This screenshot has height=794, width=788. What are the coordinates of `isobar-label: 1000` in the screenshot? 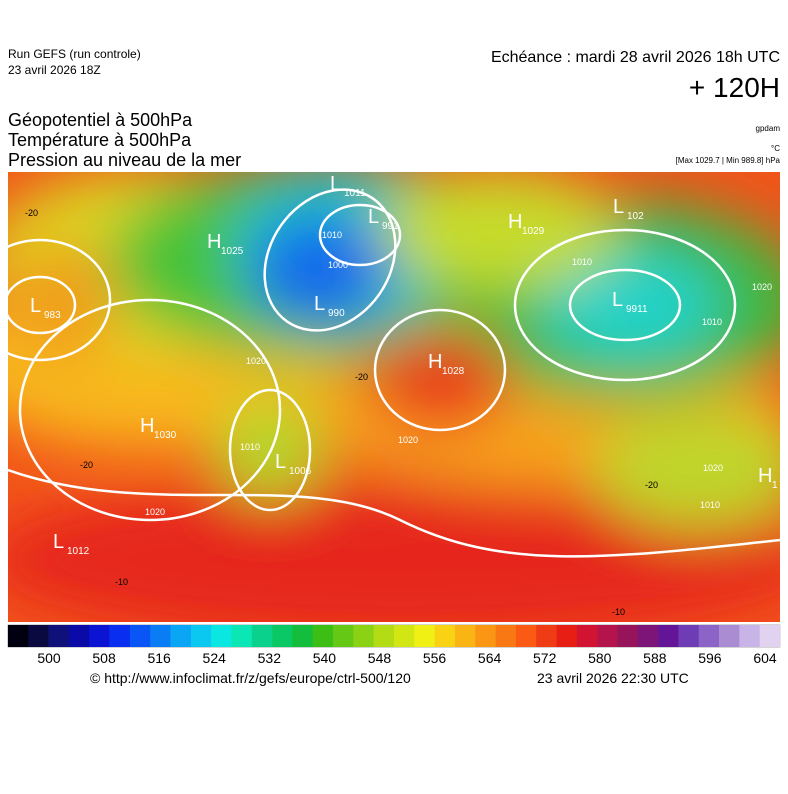 It's located at (338, 265).